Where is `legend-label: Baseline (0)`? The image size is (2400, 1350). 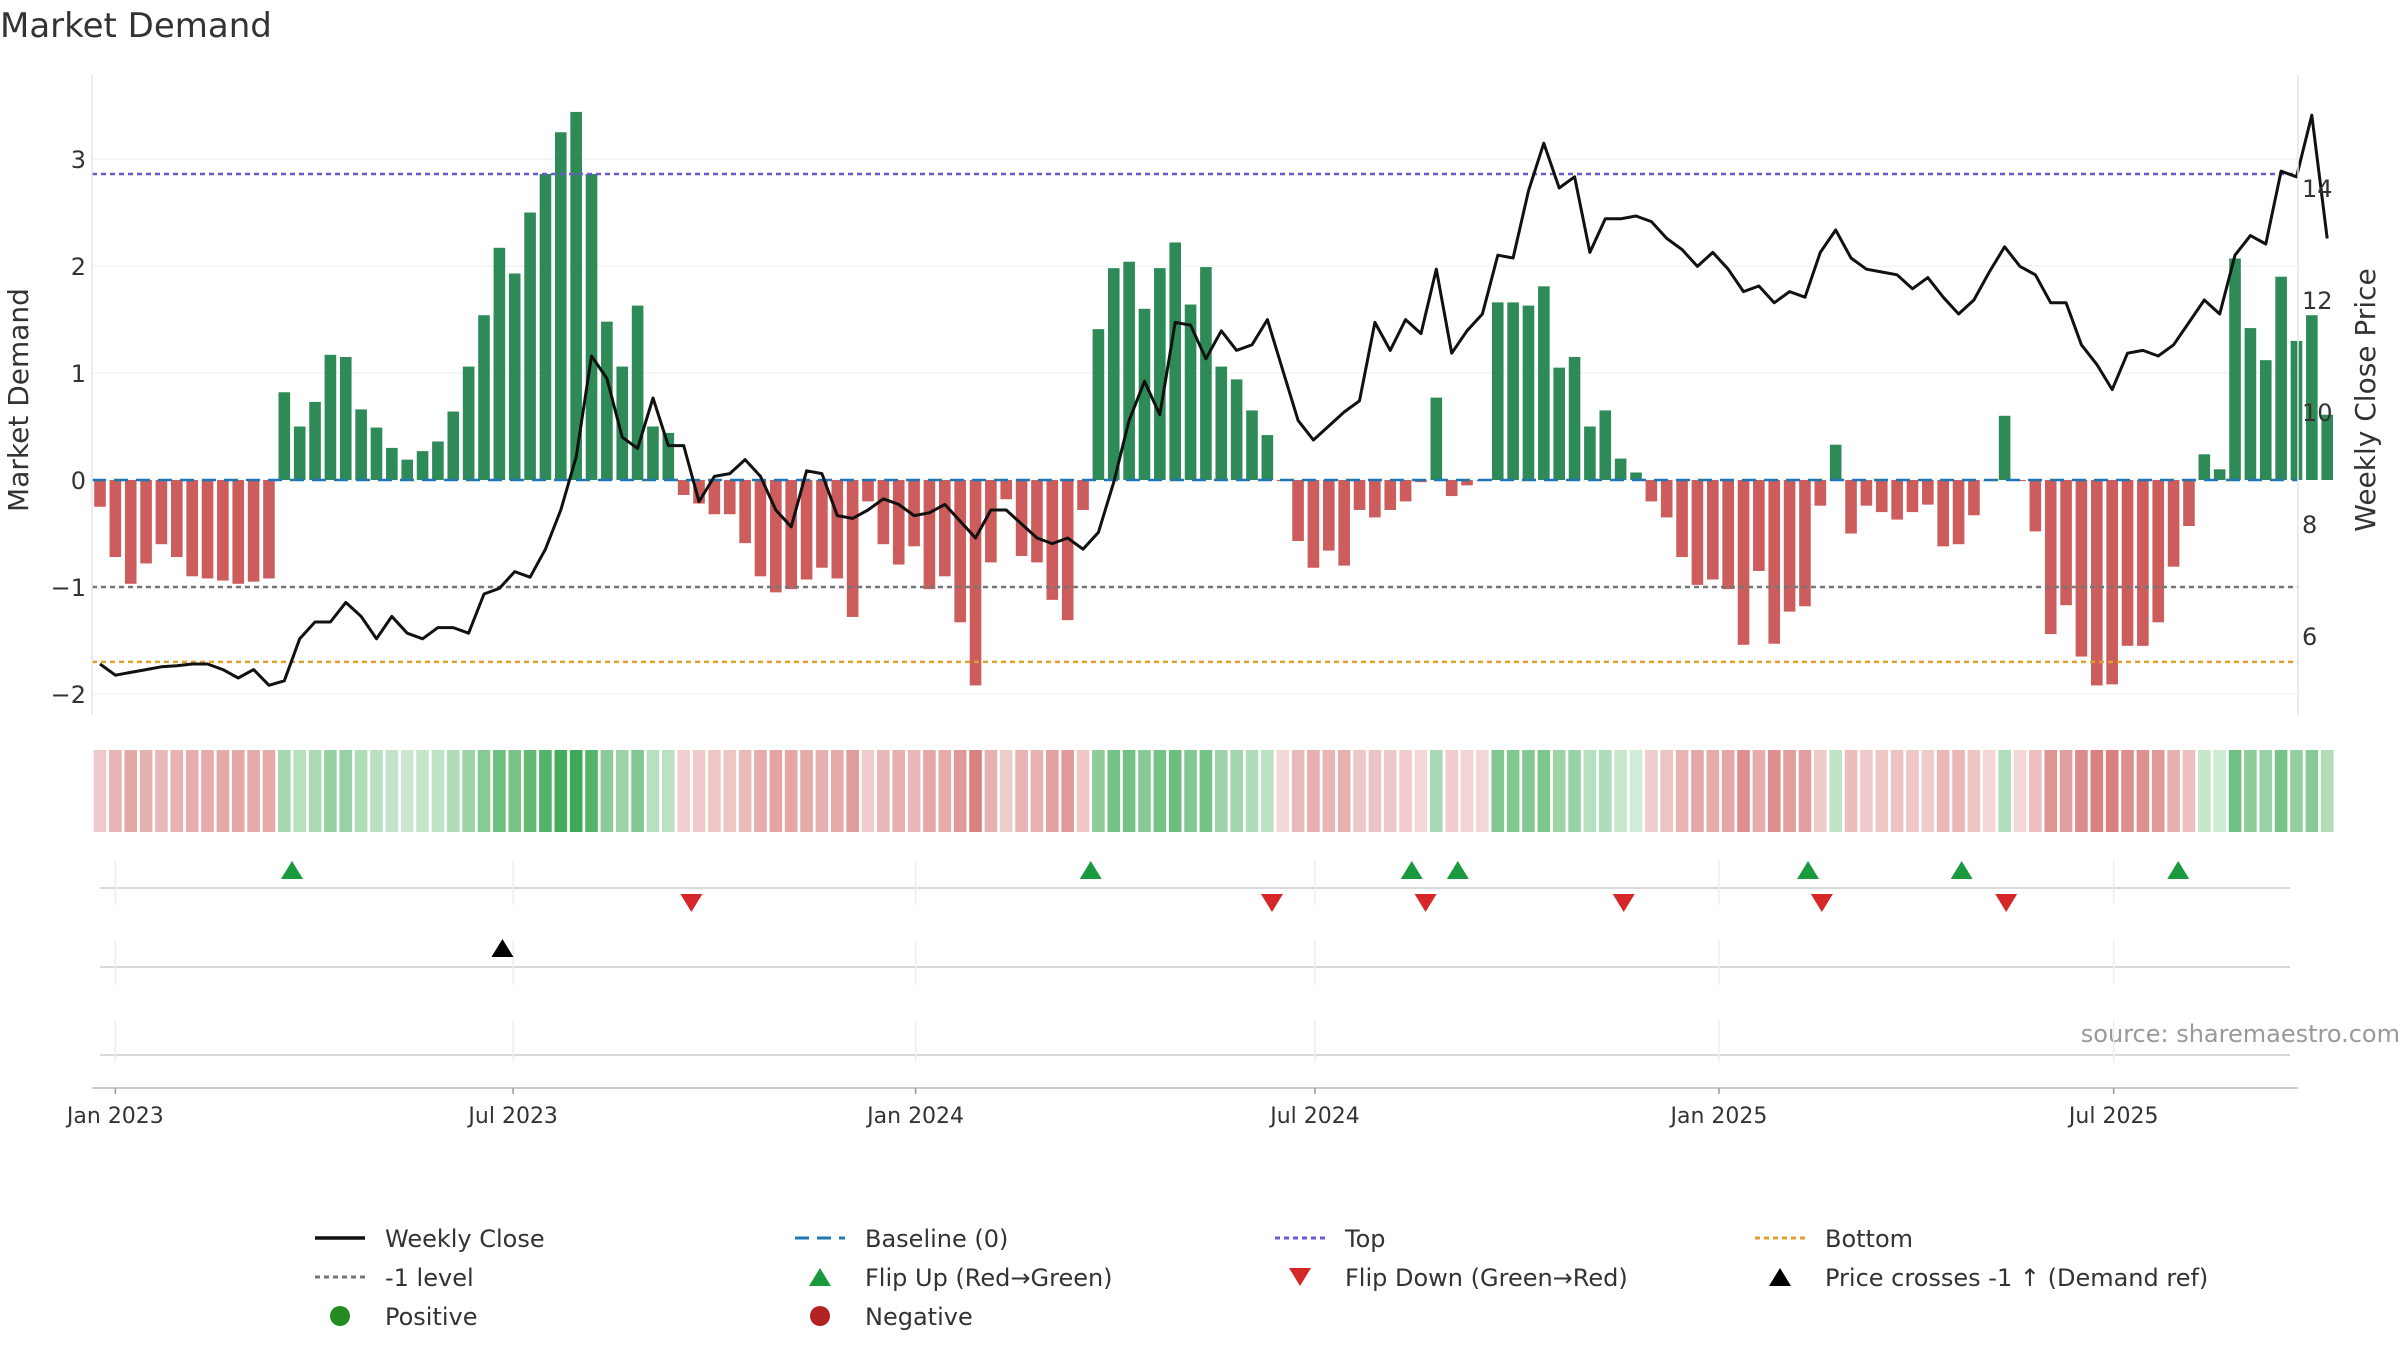 legend-label: Baseline (0) is located at coordinates (936, 1239).